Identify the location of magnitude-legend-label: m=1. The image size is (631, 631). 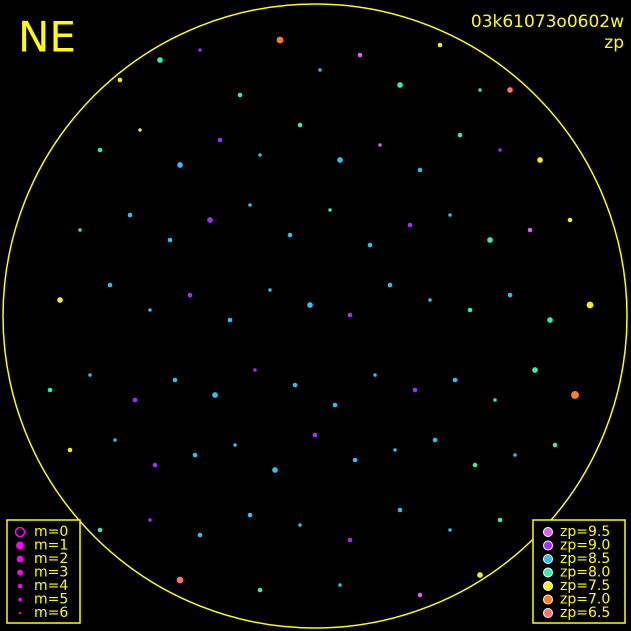
(51, 546).